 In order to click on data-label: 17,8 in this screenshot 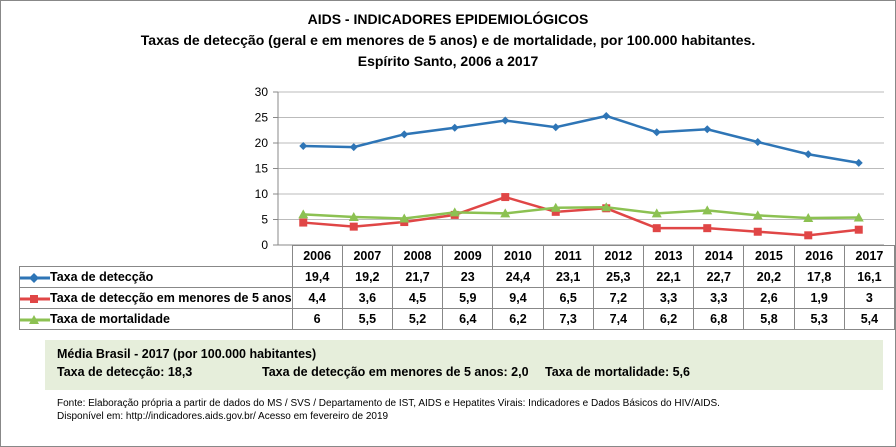, I will do `click(819, 277)`.